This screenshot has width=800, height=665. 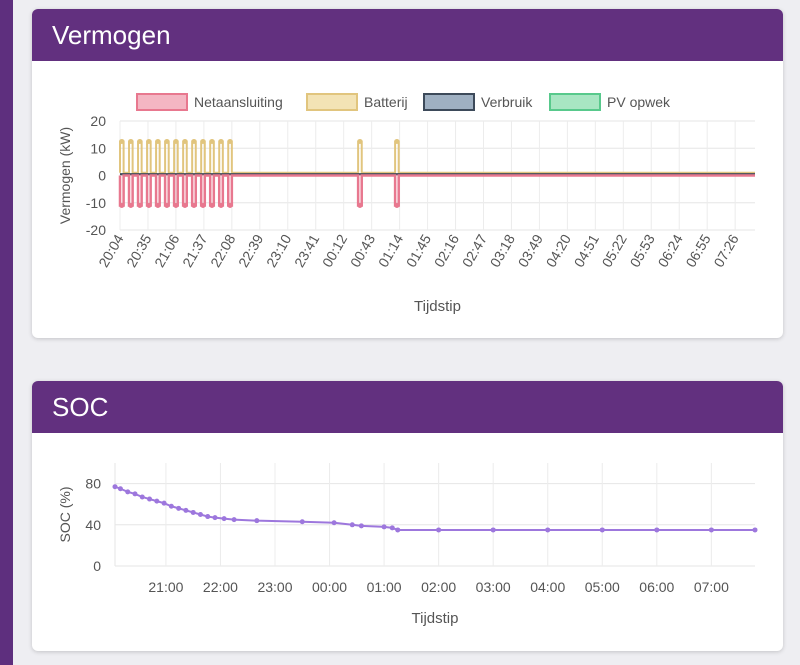 What do you see at coordinates (220, 587) in the screenshot?
I see `x-tick-label: 22:00` at bounding box center [220, 587].